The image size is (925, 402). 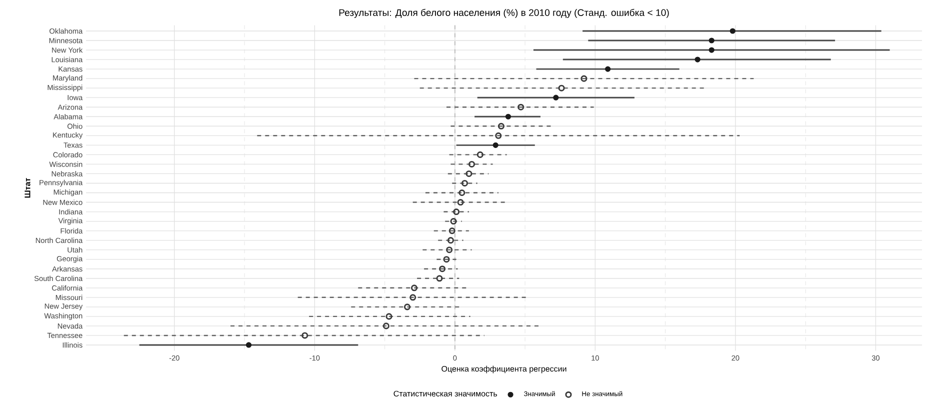 I want to click on chart-title: Результаты: Доля белого населения (%) в 2010 году (Станд. ошибка < 10), so click(x=504, y=13).